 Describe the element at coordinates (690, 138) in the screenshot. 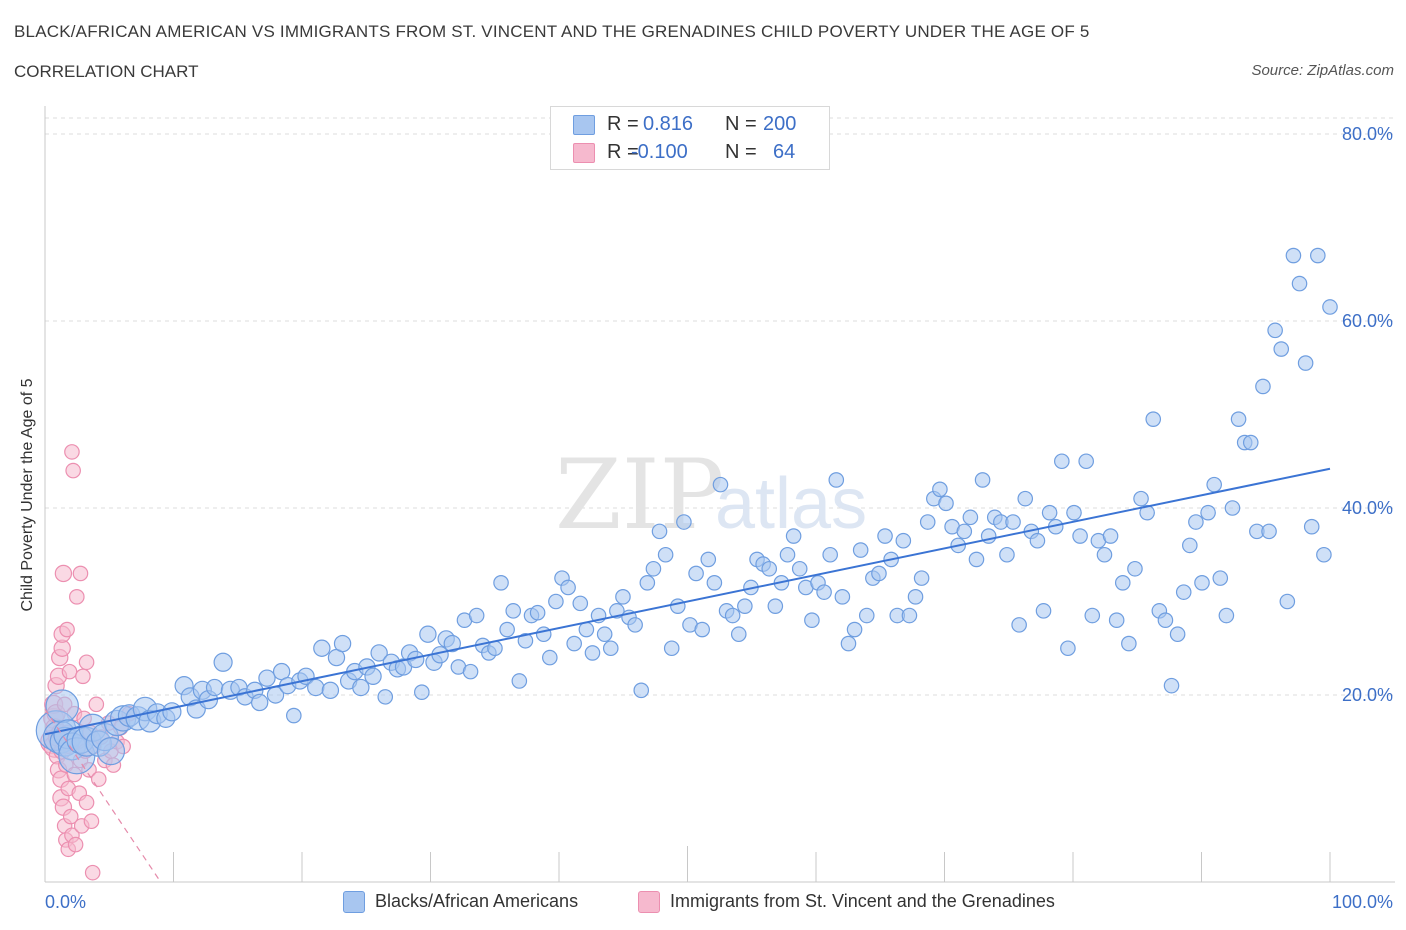

I see `correlation-legend: R = 0.816 N = 200 R = -0.100 N = 64` at that location.